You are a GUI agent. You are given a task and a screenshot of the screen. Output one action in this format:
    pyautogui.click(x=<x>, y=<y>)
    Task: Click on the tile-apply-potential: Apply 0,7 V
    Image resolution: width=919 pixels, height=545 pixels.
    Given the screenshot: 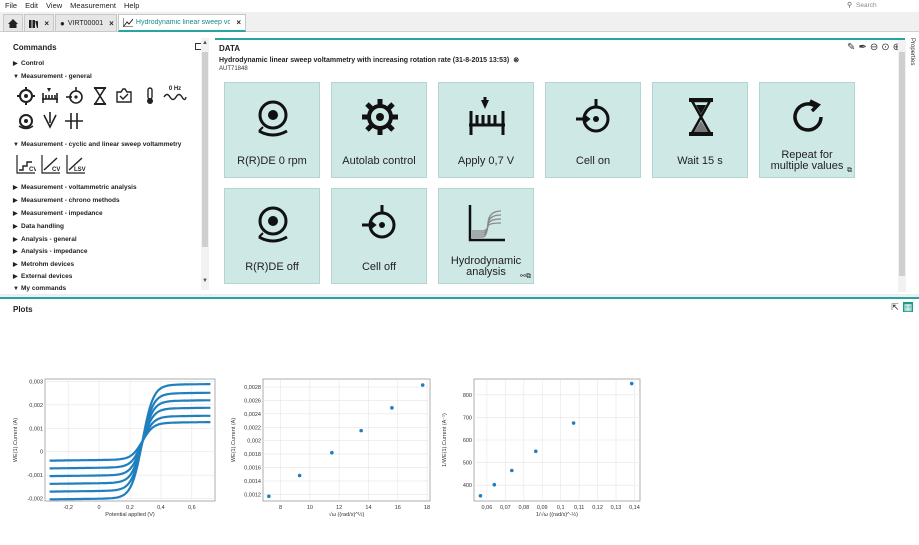 What is the action you would take?
    pyautogui.click(x=486, y=130)
    